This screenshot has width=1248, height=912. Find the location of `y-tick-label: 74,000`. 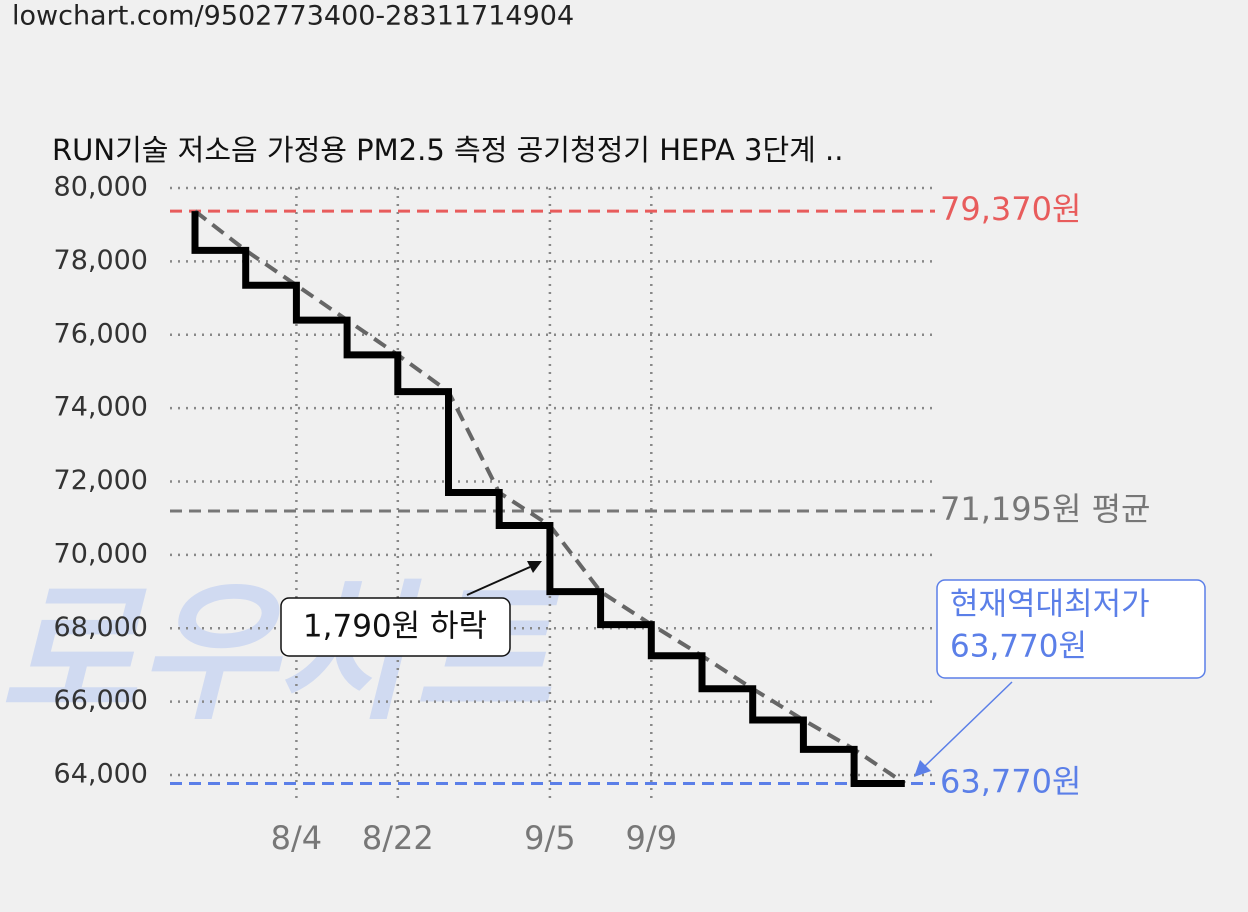

y-tick-label: 74,000 is located at coordinates (101, 407).